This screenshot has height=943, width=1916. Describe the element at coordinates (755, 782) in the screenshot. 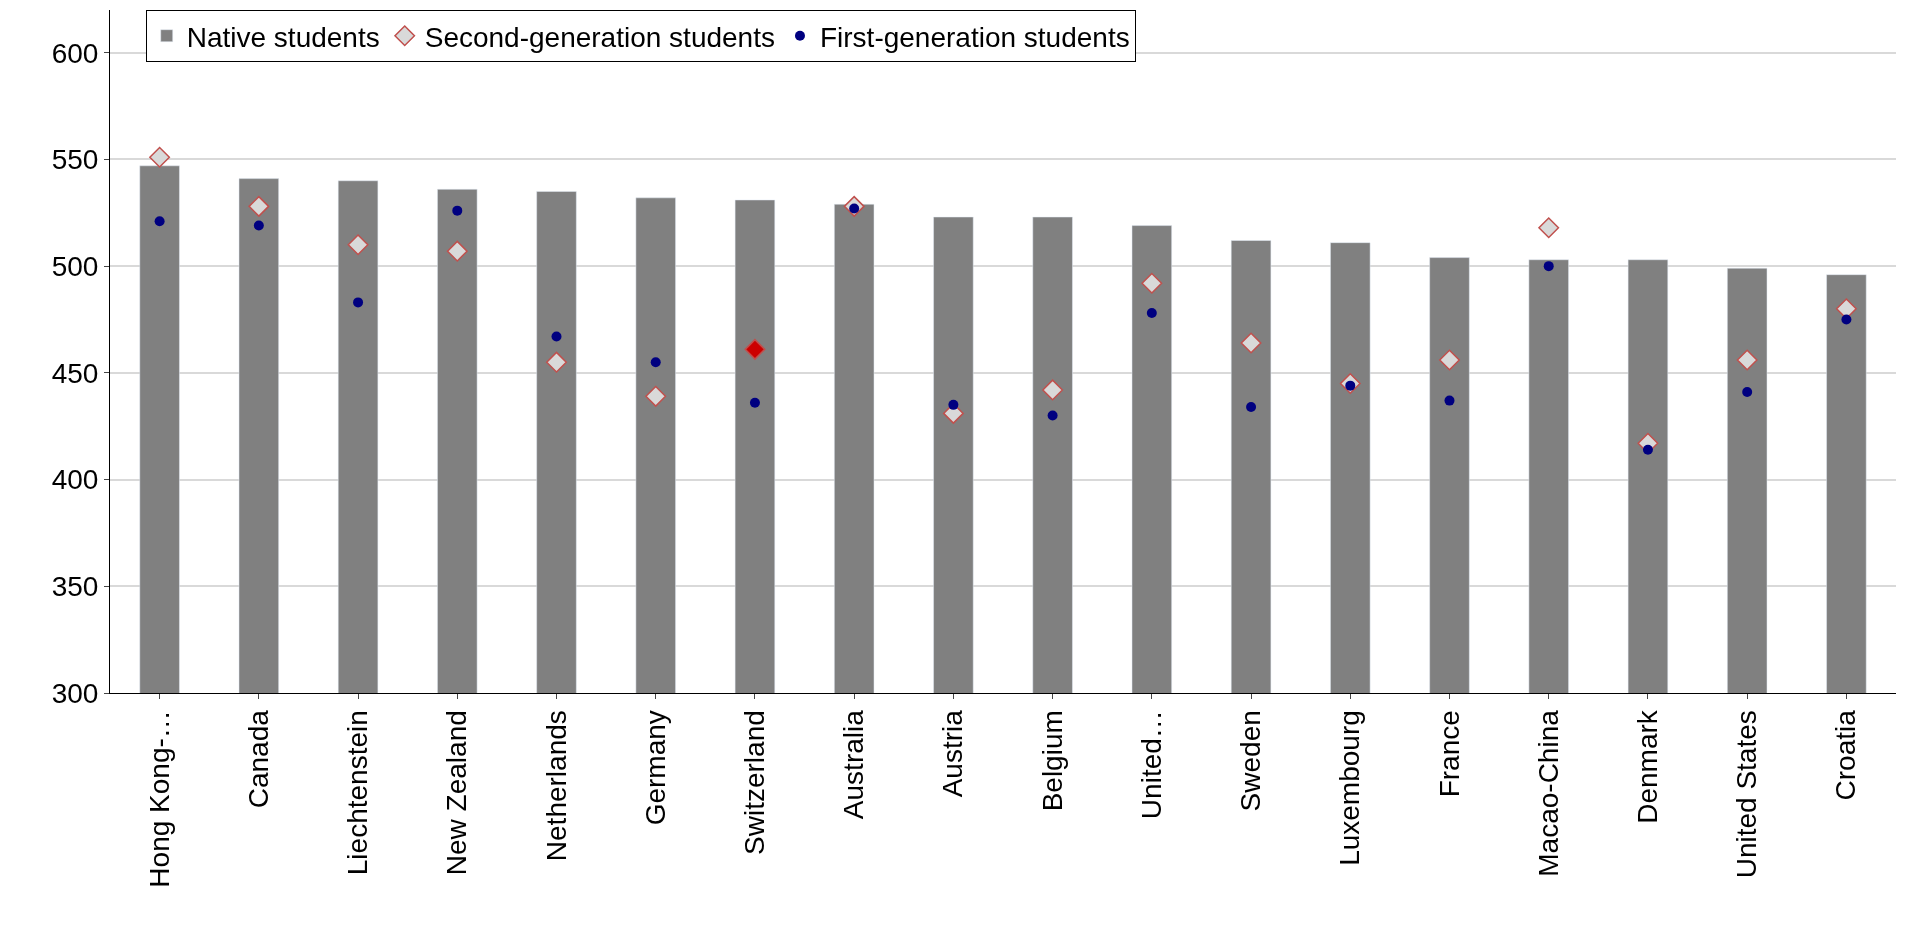

I see `x-tick-label: Switzerland` at that location.